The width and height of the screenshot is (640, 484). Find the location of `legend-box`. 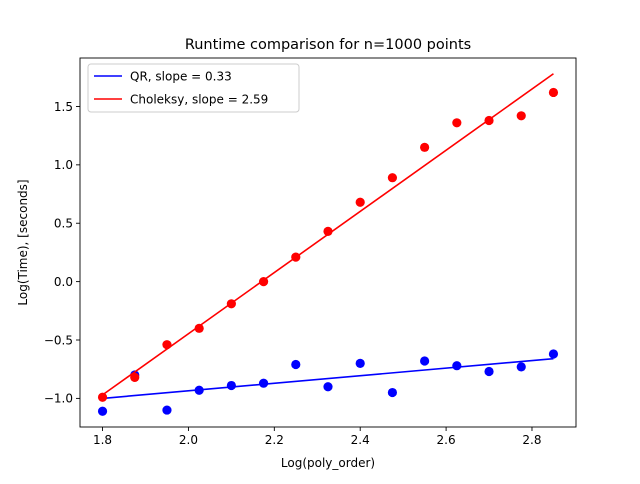

legend-box is located at coordinates (193, 88).